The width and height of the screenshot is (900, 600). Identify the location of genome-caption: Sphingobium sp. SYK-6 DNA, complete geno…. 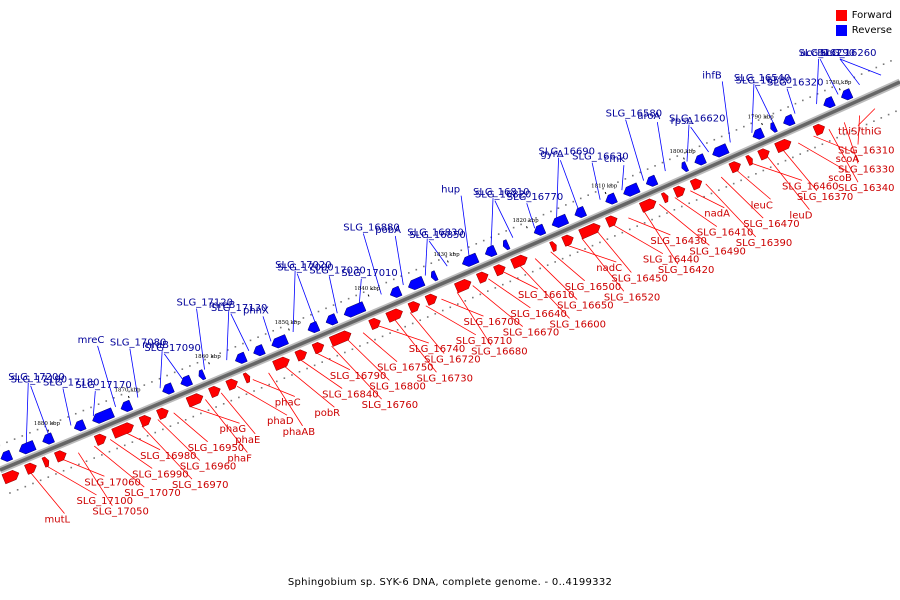
(450, 582).